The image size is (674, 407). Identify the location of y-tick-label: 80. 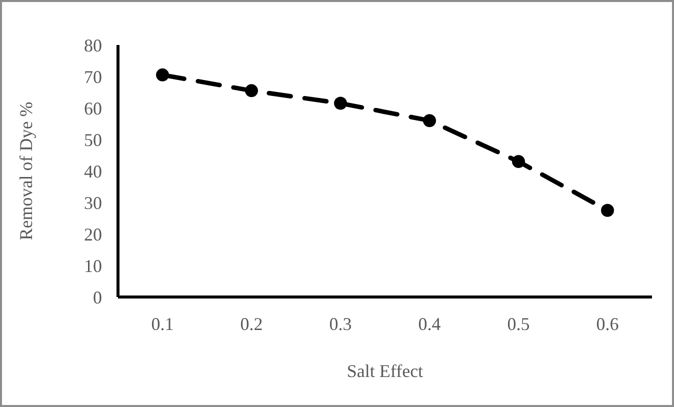
(93, 45).